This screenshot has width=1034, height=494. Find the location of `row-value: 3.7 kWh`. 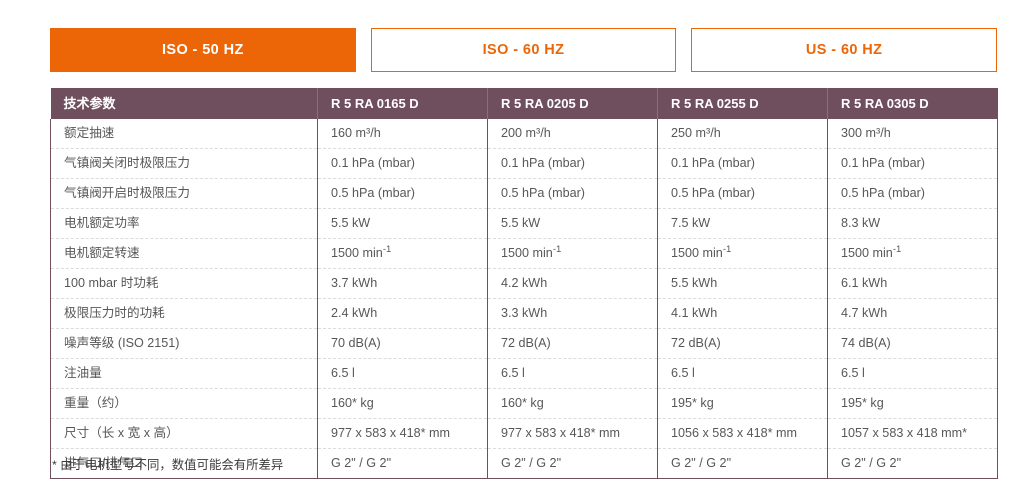

row-value: 3.7 kWh is located at coordinates (402, 283).